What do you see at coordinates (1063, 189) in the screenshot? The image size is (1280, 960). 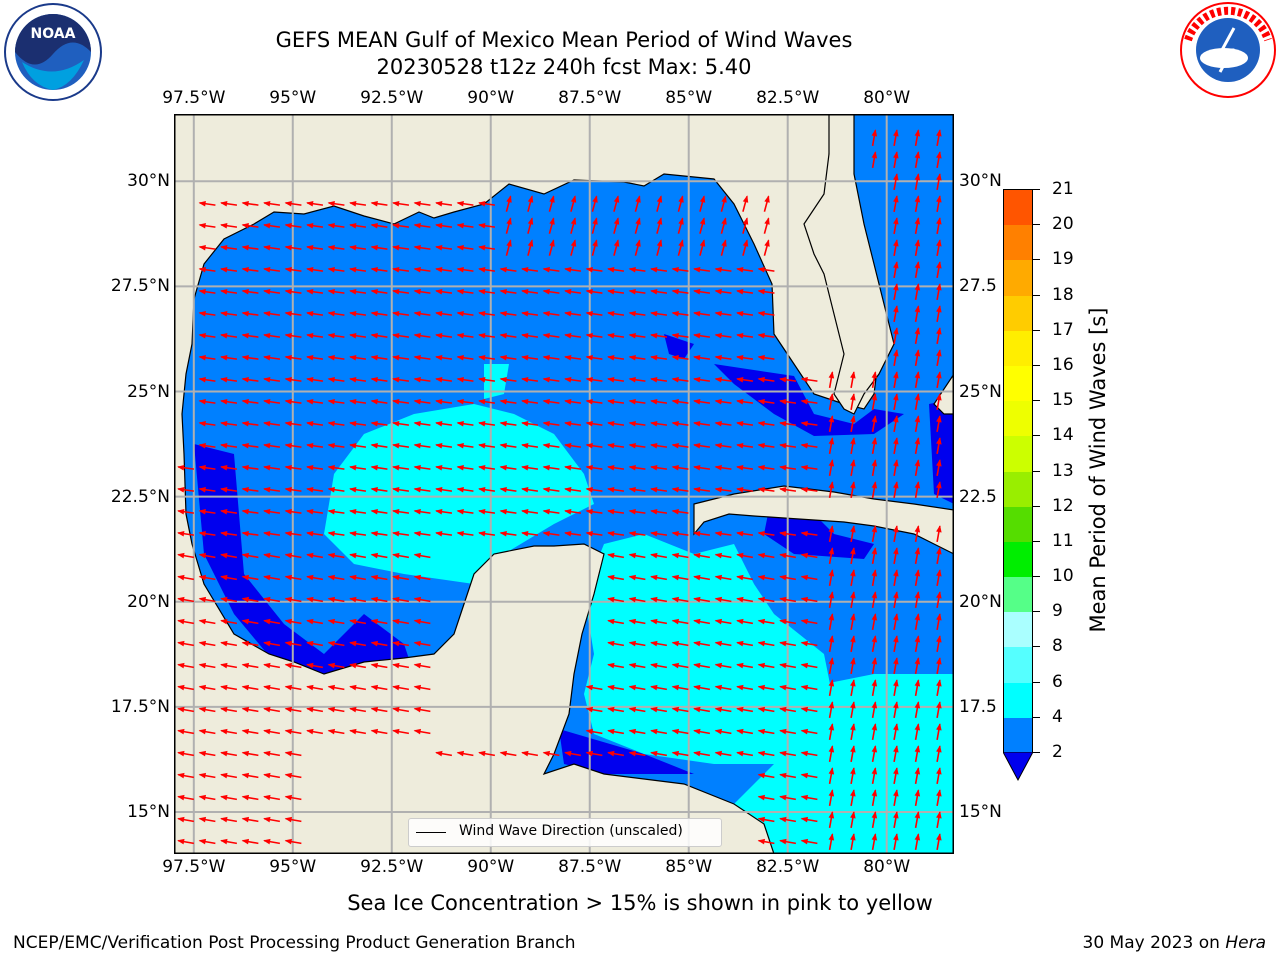 I see `colorbar-tick-label: 21` at bounding box center [1063, 189].